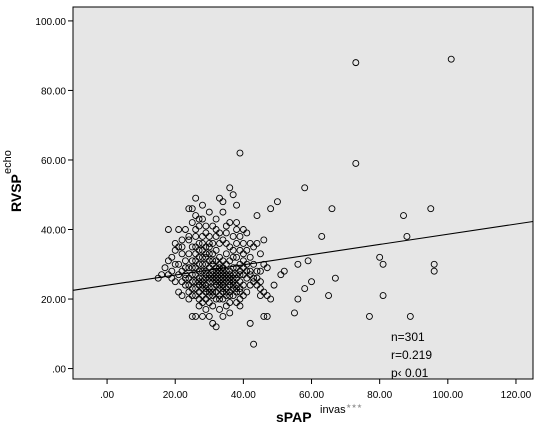 The image size is (534, 427). What do you see at coordinates (53, 231) in the screenshot?
I see `y-tick-label: 40.00` at bounding box center [53, 231].